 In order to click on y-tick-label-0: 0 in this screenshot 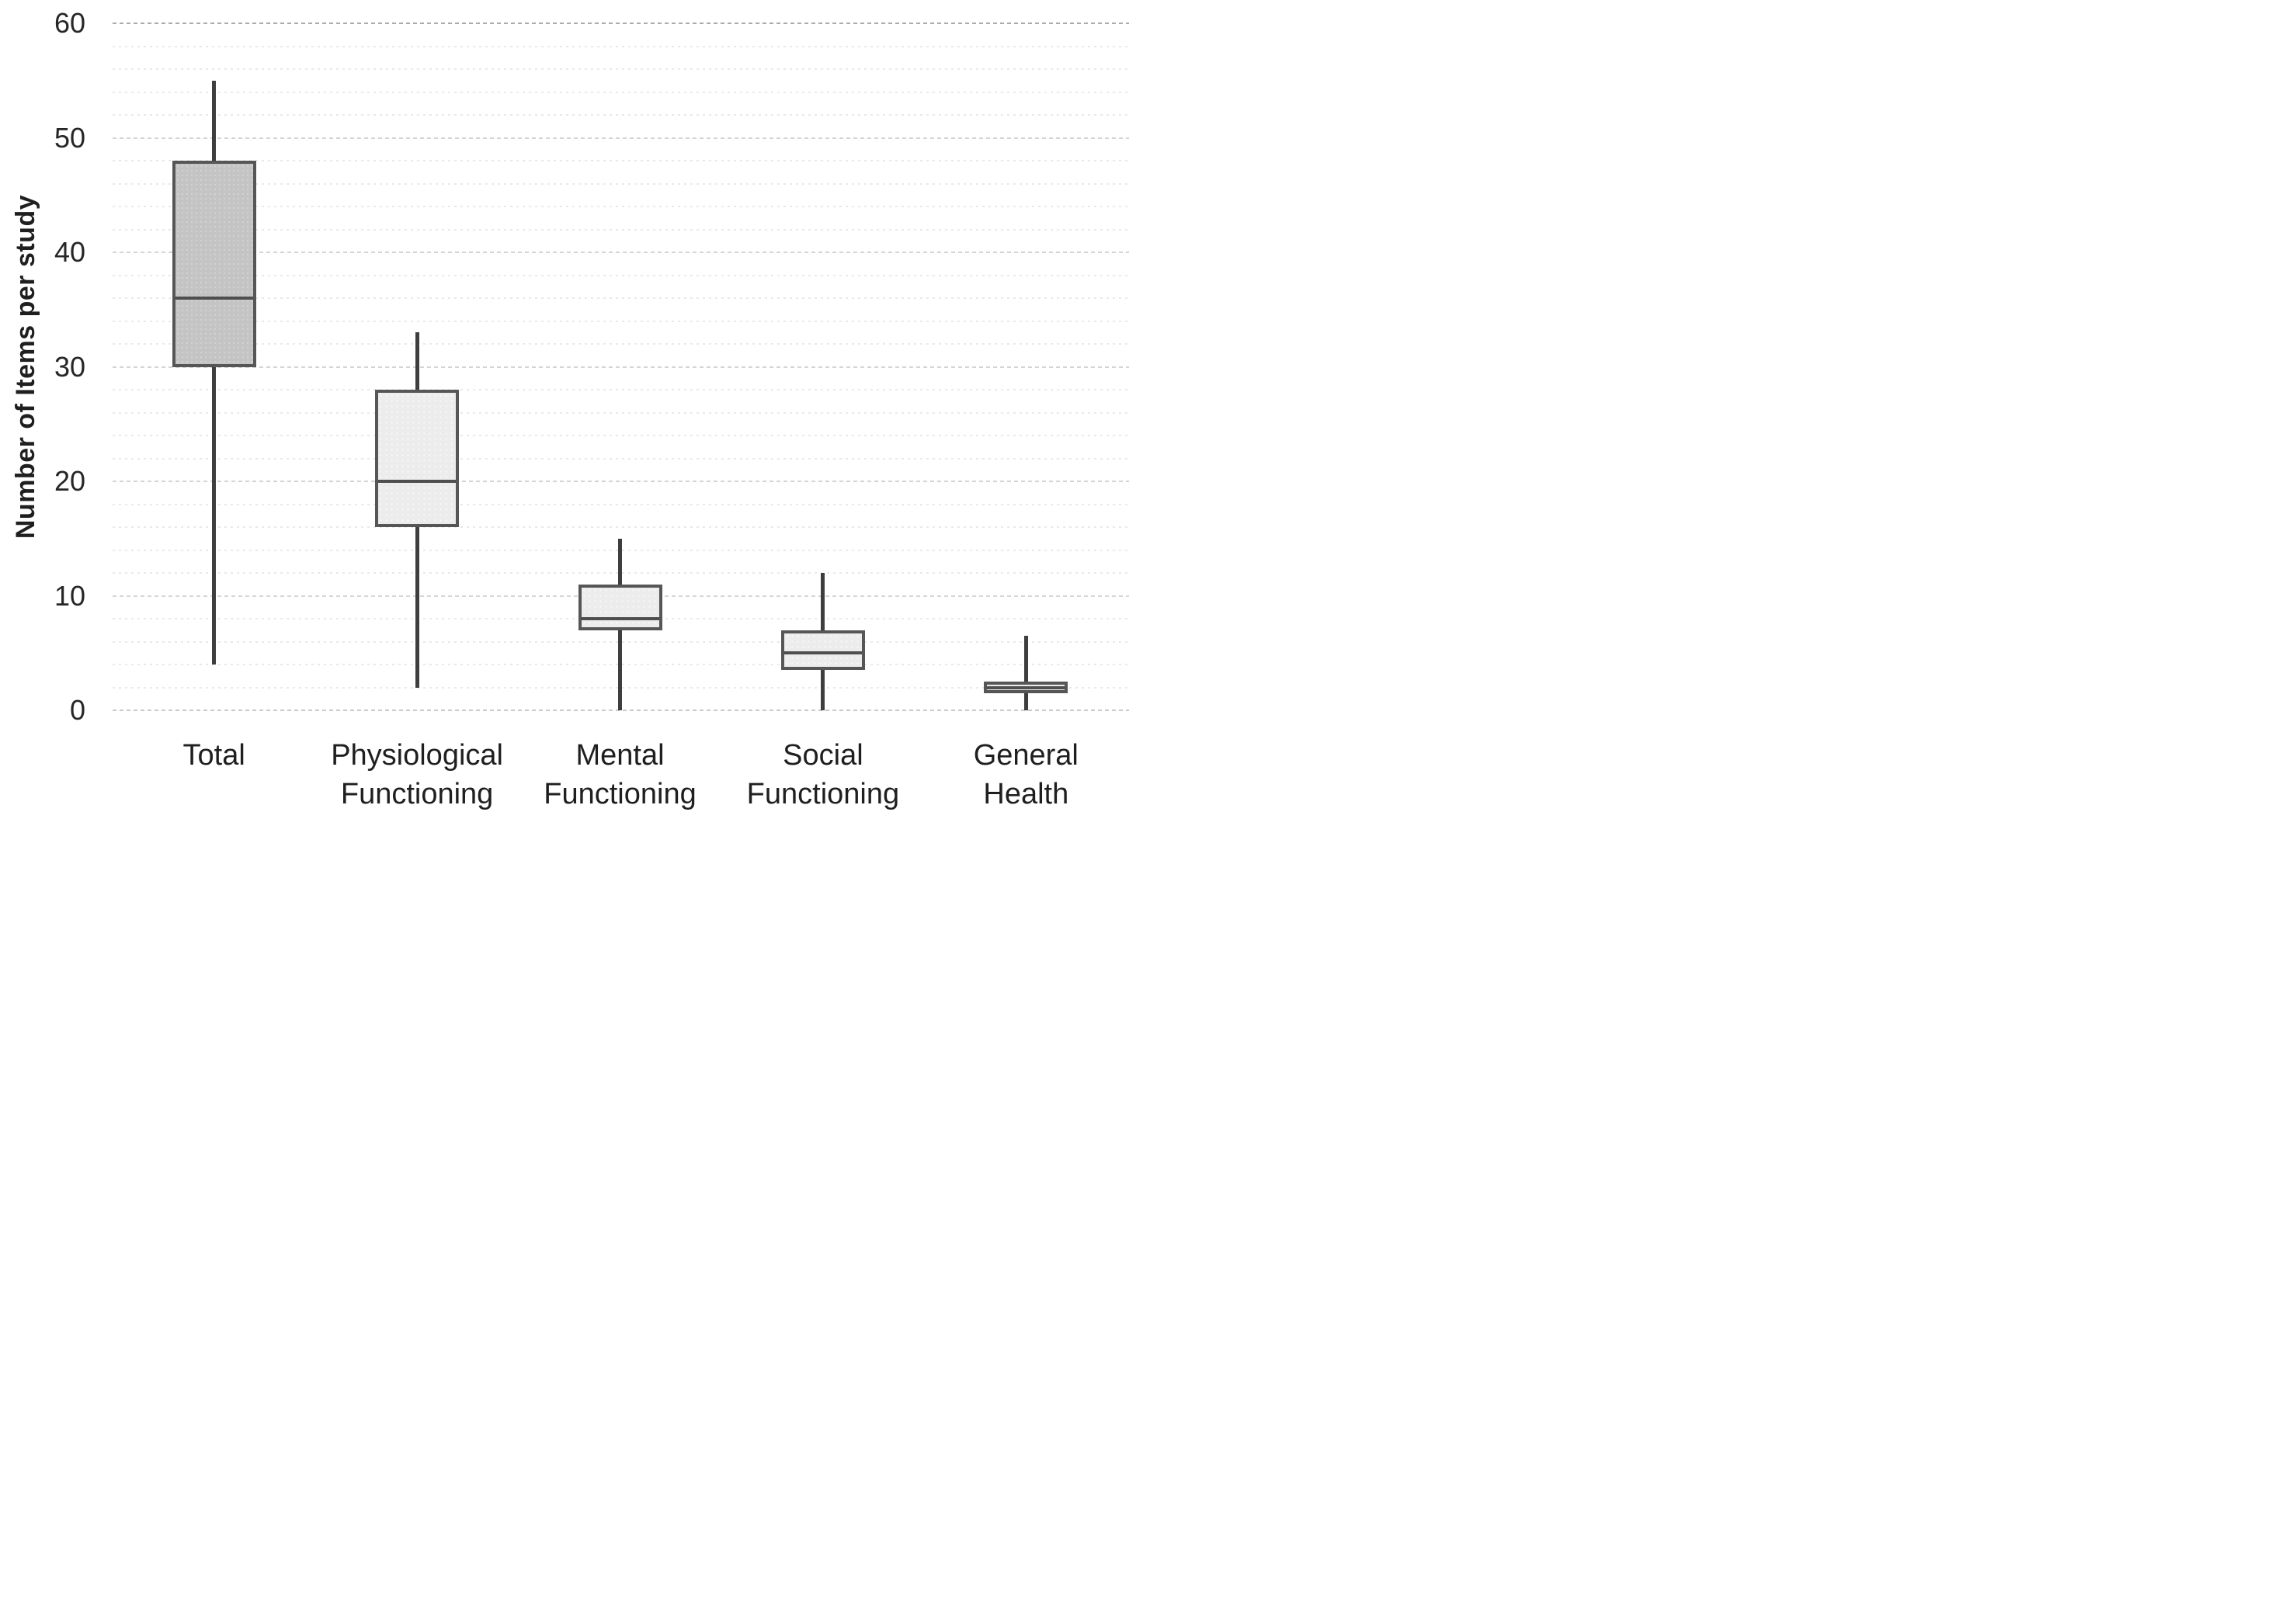, I will do `click(77, 710)`.